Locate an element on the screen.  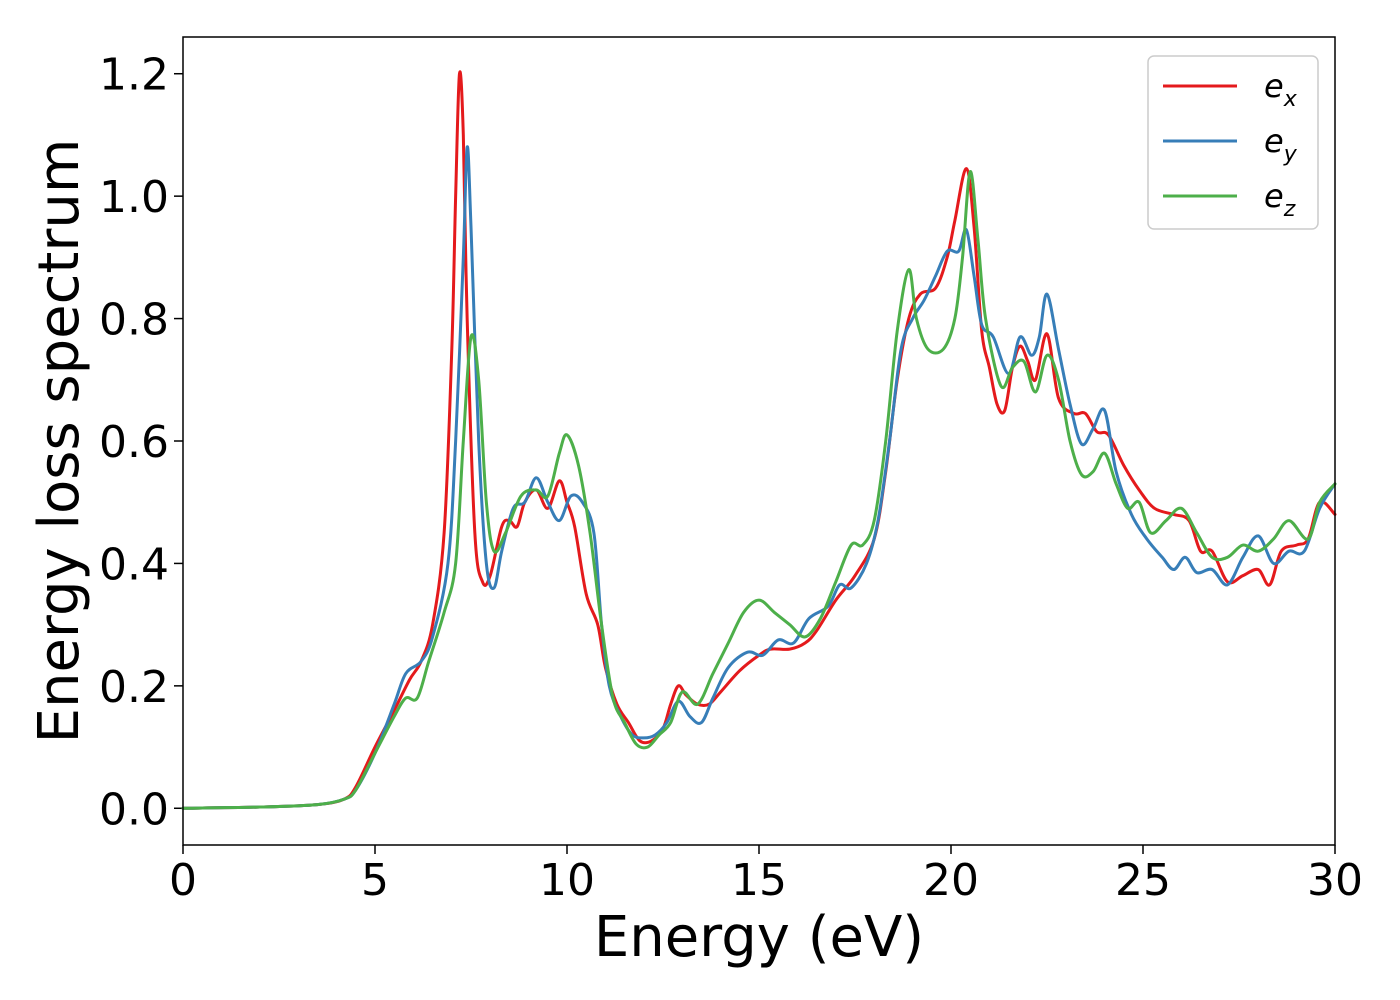
y-tick-label: 0.2 is located at coordinates (134, 687).